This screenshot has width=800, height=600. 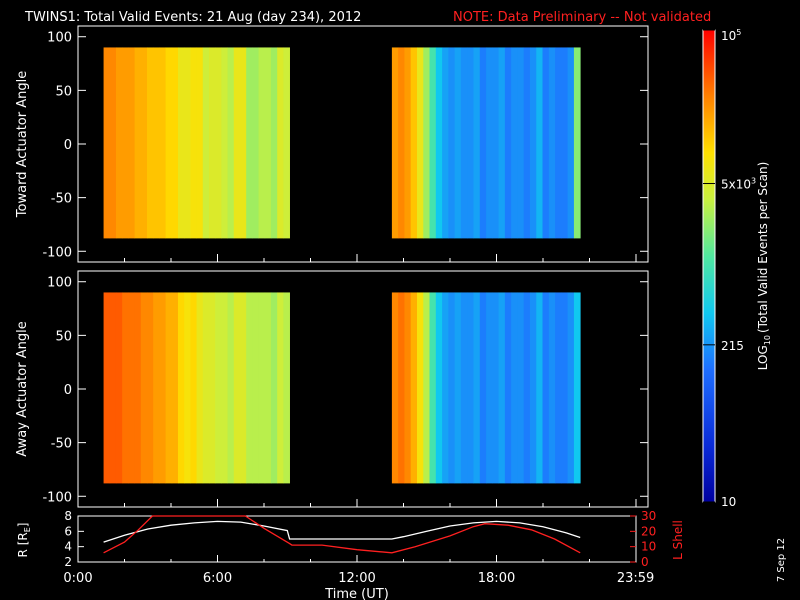 What do you see at coordinates (24, 540) in the screenshot?
I see `orbit-ylabel-left: R [RE]` at bounding box center [24, 540].